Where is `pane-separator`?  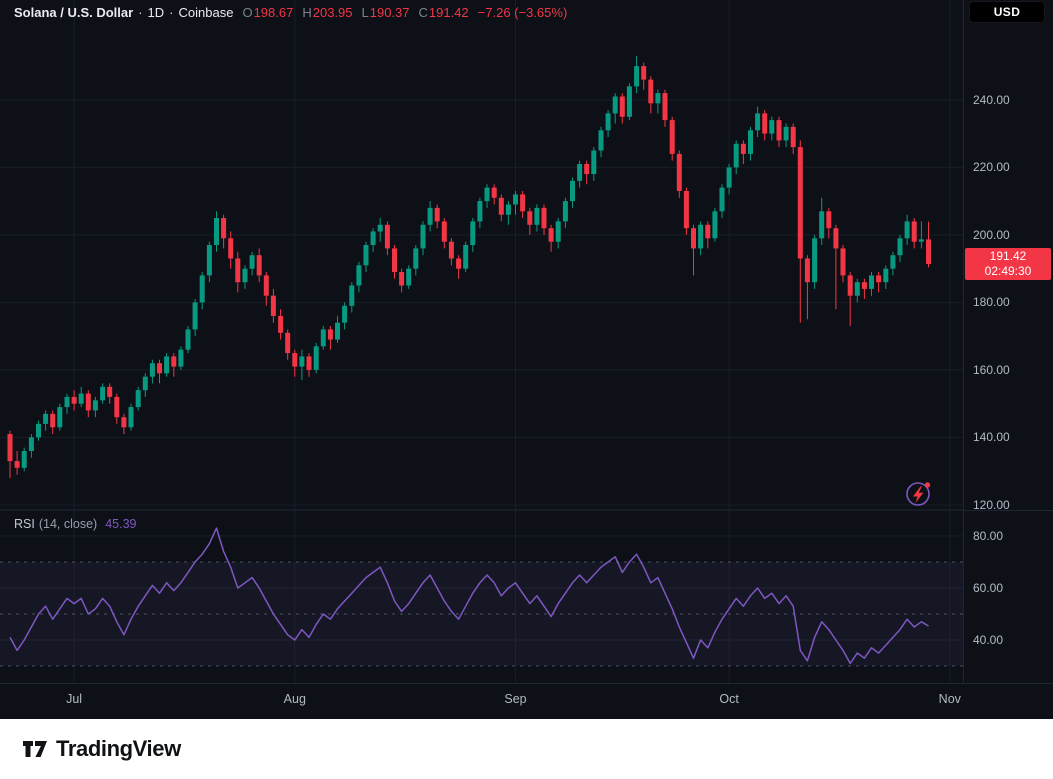 pane-separator is located at coordinates (1008, 510).